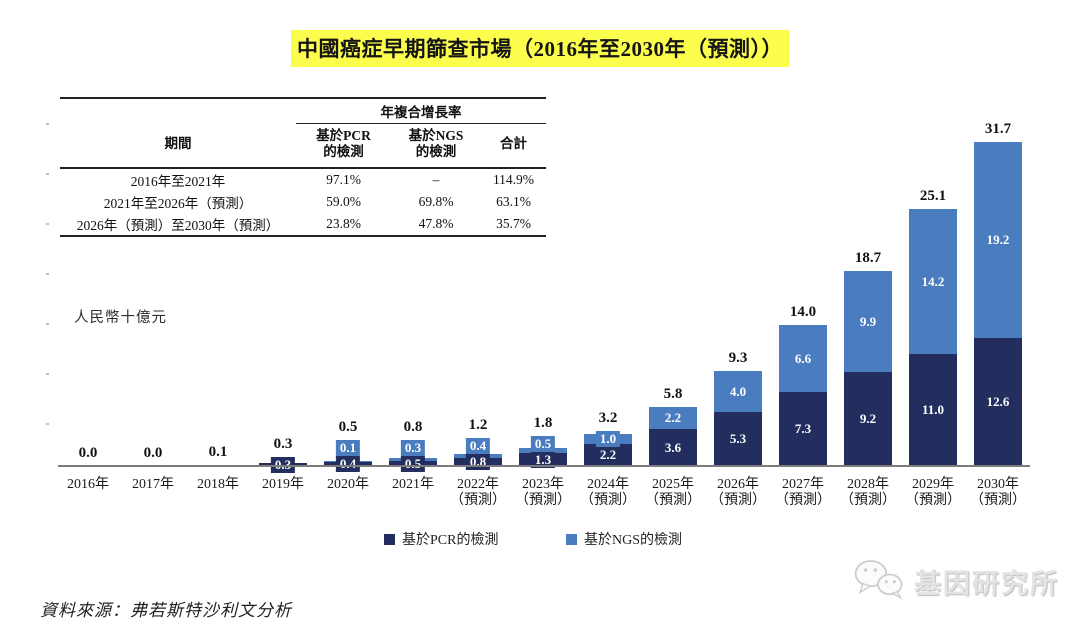 This screenshot has height=630, width=1080. Describe the element at coordinates (348, 448) in the screenshot. I see `bar-segment-label: 0.1` at that location.